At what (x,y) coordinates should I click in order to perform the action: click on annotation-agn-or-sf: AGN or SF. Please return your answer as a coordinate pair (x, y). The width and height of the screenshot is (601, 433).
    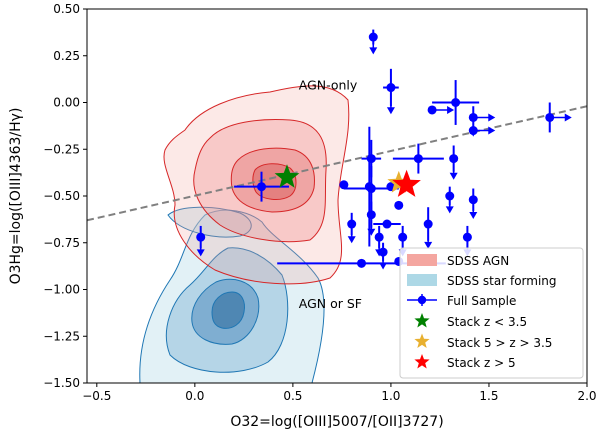
    Looking at the image, I should click on (330, 303).